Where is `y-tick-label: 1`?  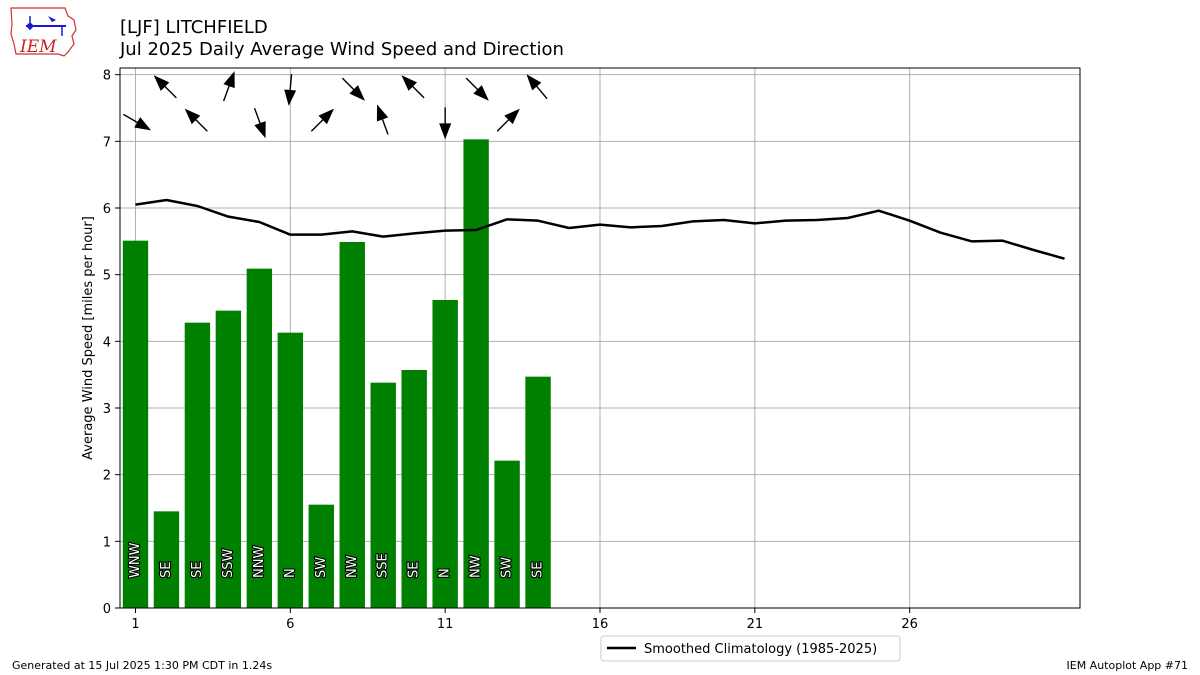
y-tick-label: 1 is located at coordinates (107, 542).